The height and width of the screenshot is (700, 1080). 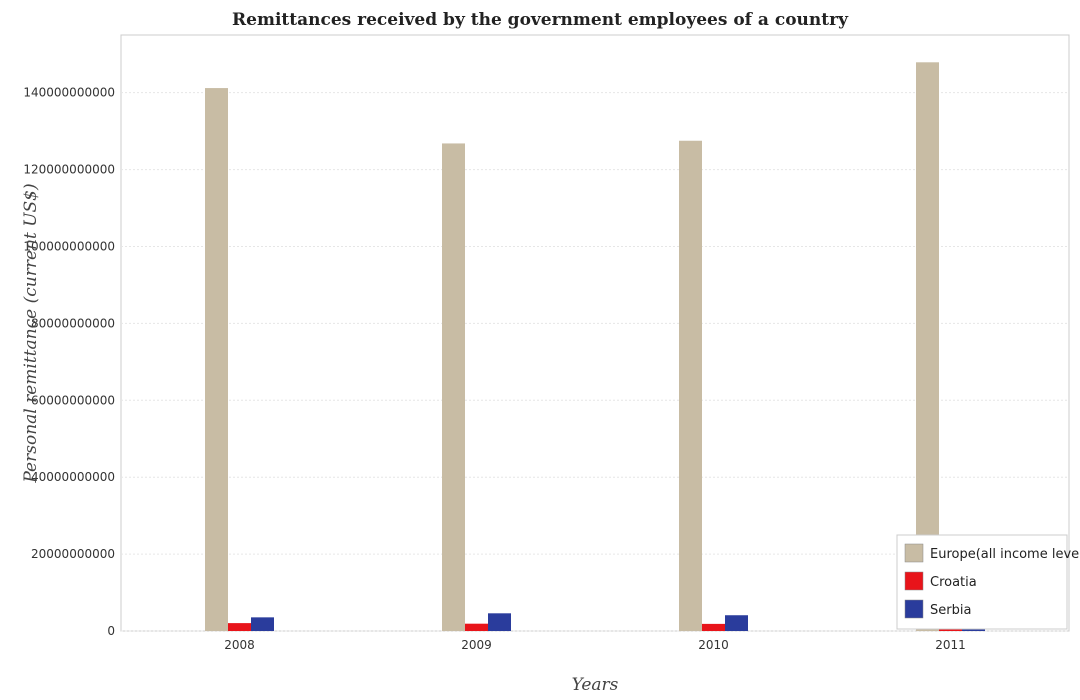 What do you see at coordinates (953, 582) in the screenshot?
I see `legend-label: Croatia` at bounding box center [953, 582].